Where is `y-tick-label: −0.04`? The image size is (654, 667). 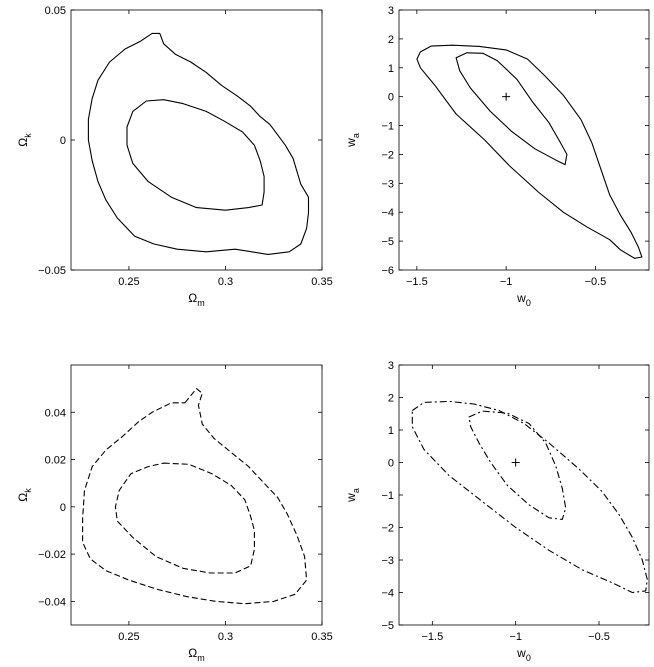 y-tick-label: −0.04 is located at coordinates (52, 602).